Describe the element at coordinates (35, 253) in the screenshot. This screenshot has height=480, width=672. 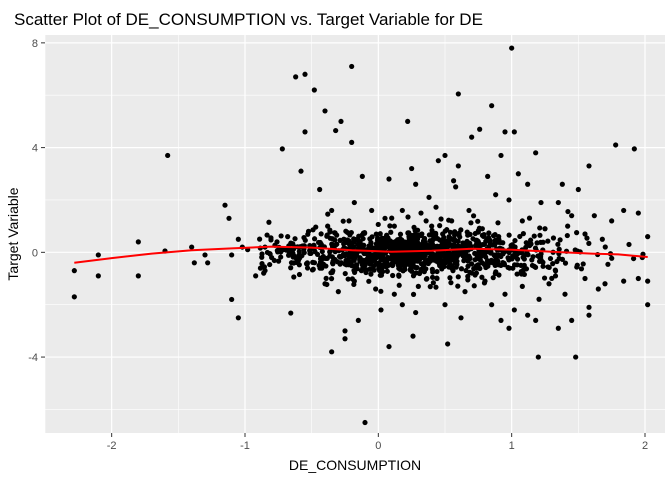
I see `y-tick-label: 0` at that location.